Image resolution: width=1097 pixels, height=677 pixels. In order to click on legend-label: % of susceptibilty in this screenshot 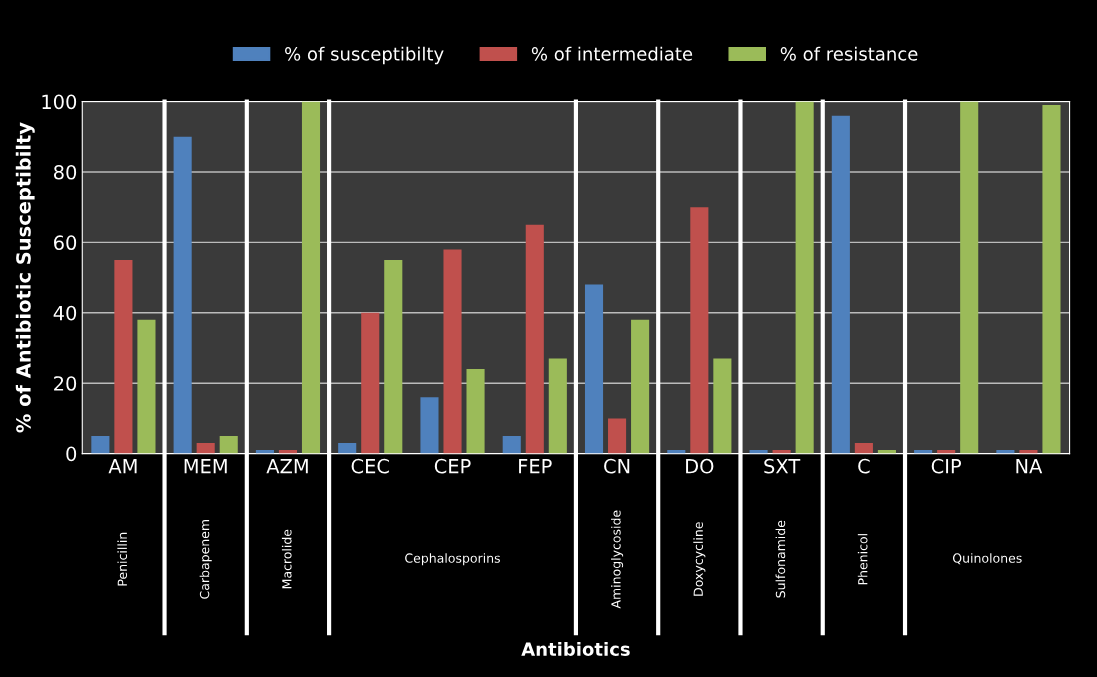, I will do `click(364, 55)`.